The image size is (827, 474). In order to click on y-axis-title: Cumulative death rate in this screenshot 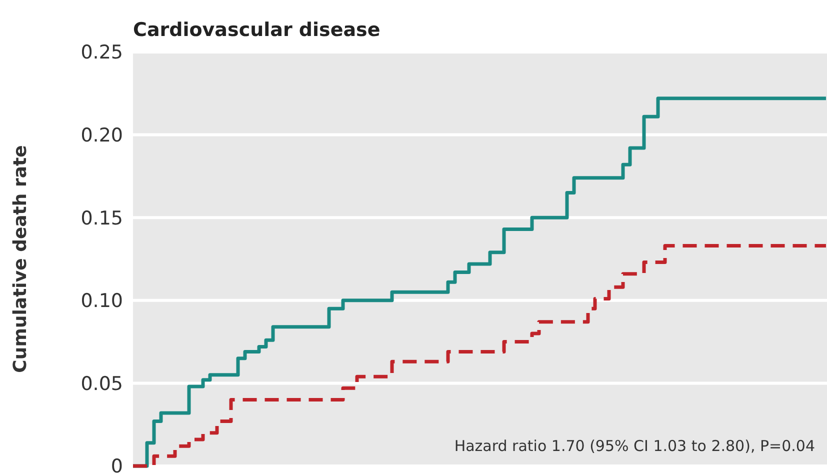, I will do `click(20, 259)`.